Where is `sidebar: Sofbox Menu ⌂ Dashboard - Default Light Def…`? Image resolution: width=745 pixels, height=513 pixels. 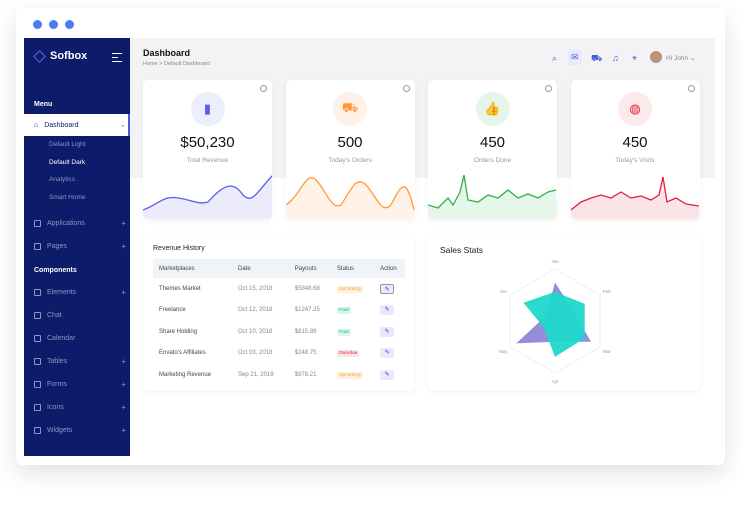
sidebar: Sofbox Menu ⌂ Dashboard - Default Light Def… is located at coordinates (77, 247).